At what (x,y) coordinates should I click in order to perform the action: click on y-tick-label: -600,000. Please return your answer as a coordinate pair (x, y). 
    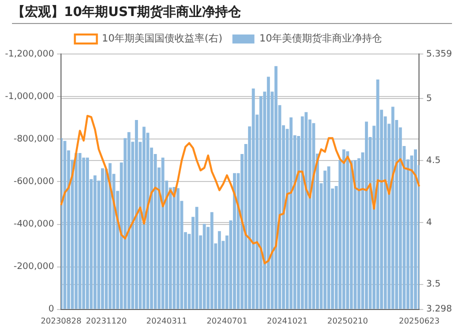
    Looking at the image, I should click on (34, 182).